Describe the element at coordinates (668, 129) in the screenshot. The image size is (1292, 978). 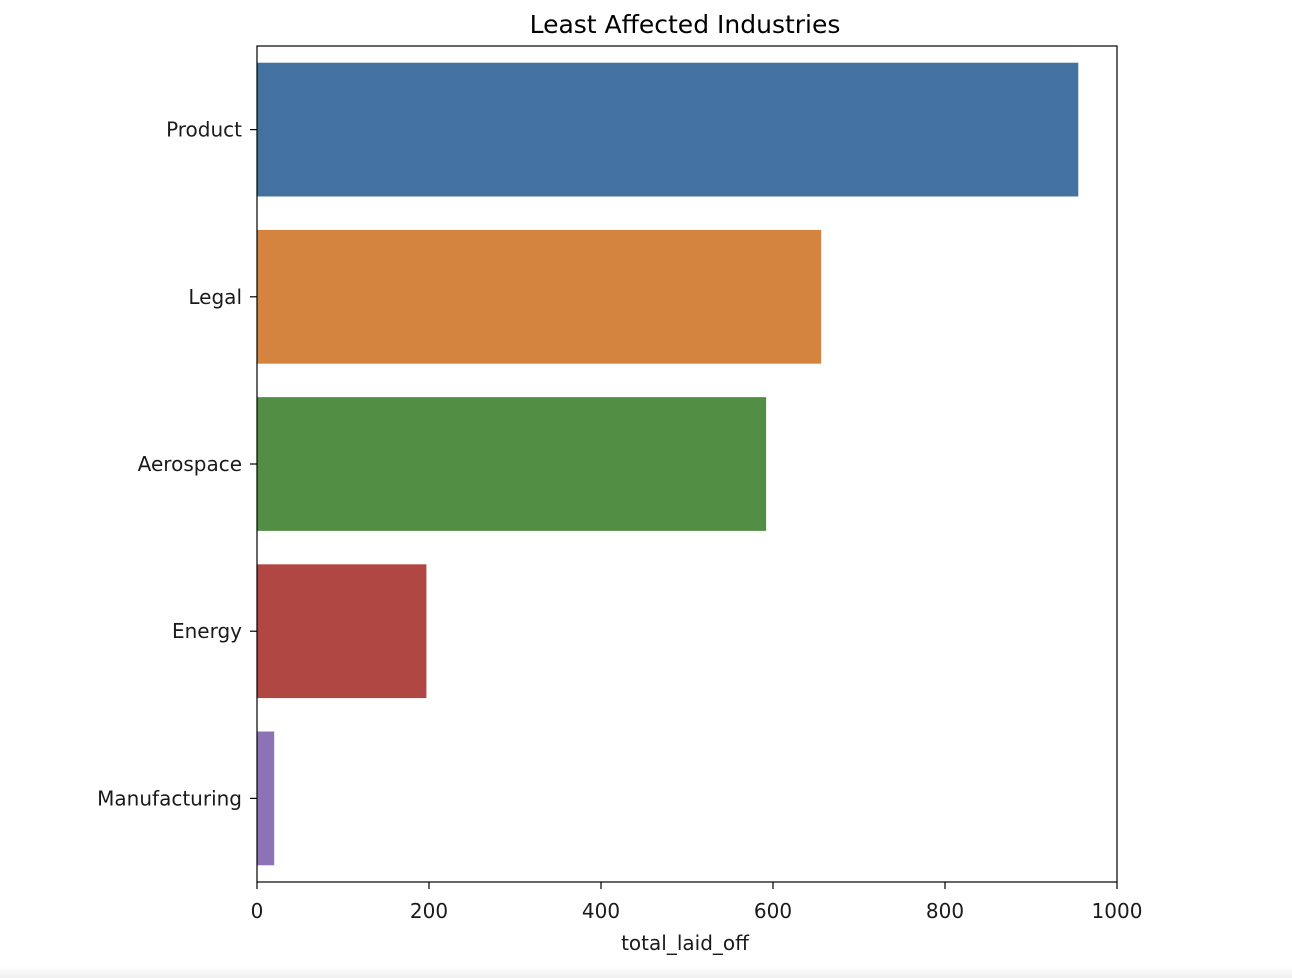
I see `bar-product` at that location.